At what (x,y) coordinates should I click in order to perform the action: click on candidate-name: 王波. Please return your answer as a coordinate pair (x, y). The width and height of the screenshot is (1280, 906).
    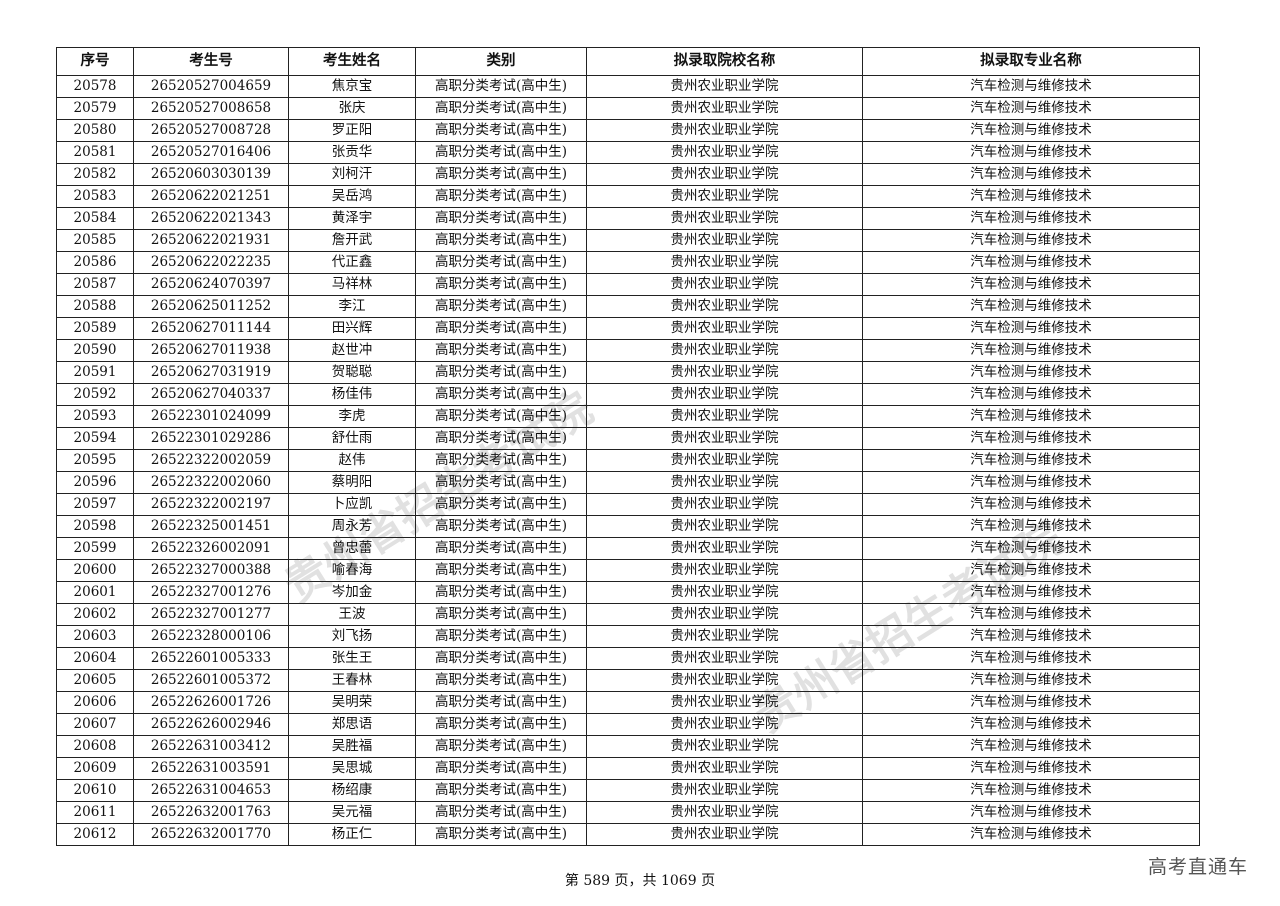
    Looking at the image, I should click on (352, 614).